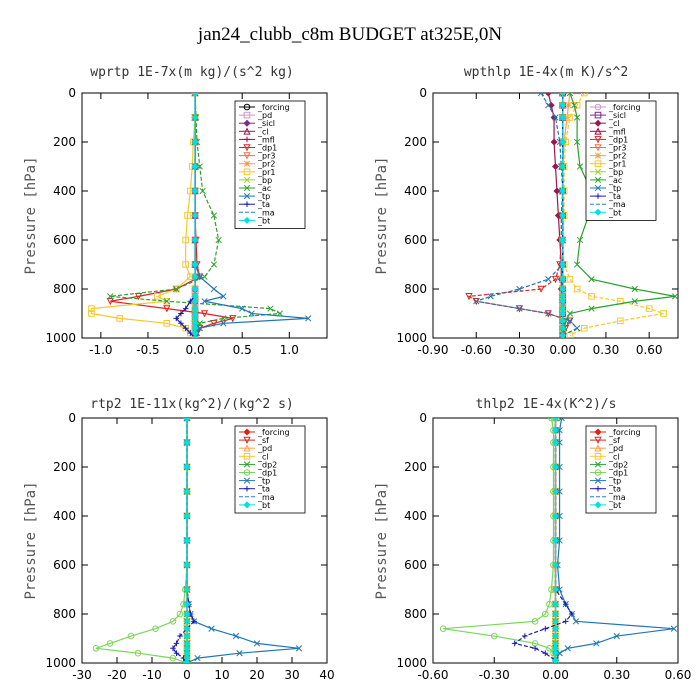 The width and height of the screenshot is (700, 700). Describe the element at coordinates (615, 180) in the screenshot. I see `legend-label: _ac` at that location.